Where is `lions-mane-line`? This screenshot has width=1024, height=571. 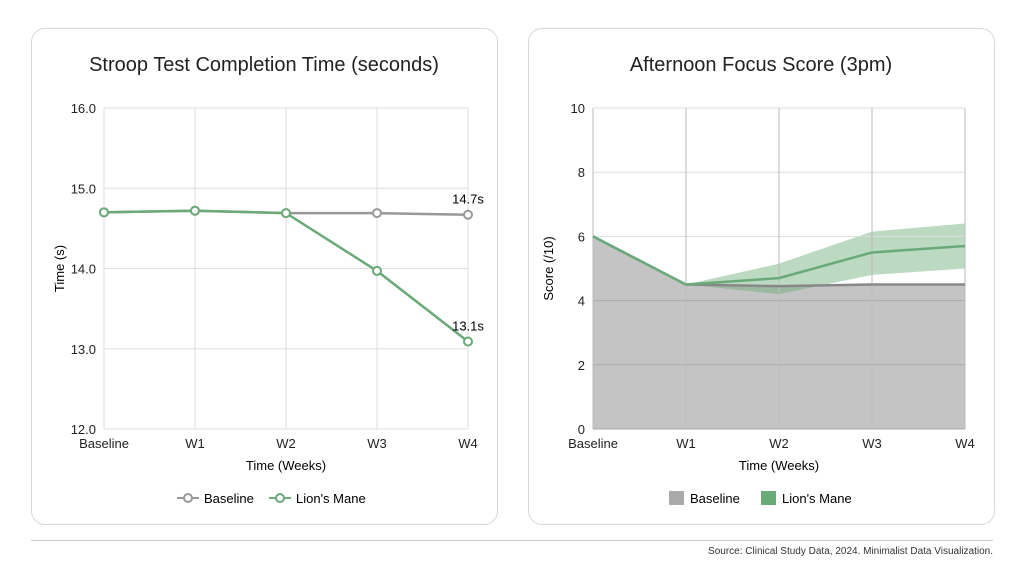
lions-mane-line is located at coordinates (779, 260).